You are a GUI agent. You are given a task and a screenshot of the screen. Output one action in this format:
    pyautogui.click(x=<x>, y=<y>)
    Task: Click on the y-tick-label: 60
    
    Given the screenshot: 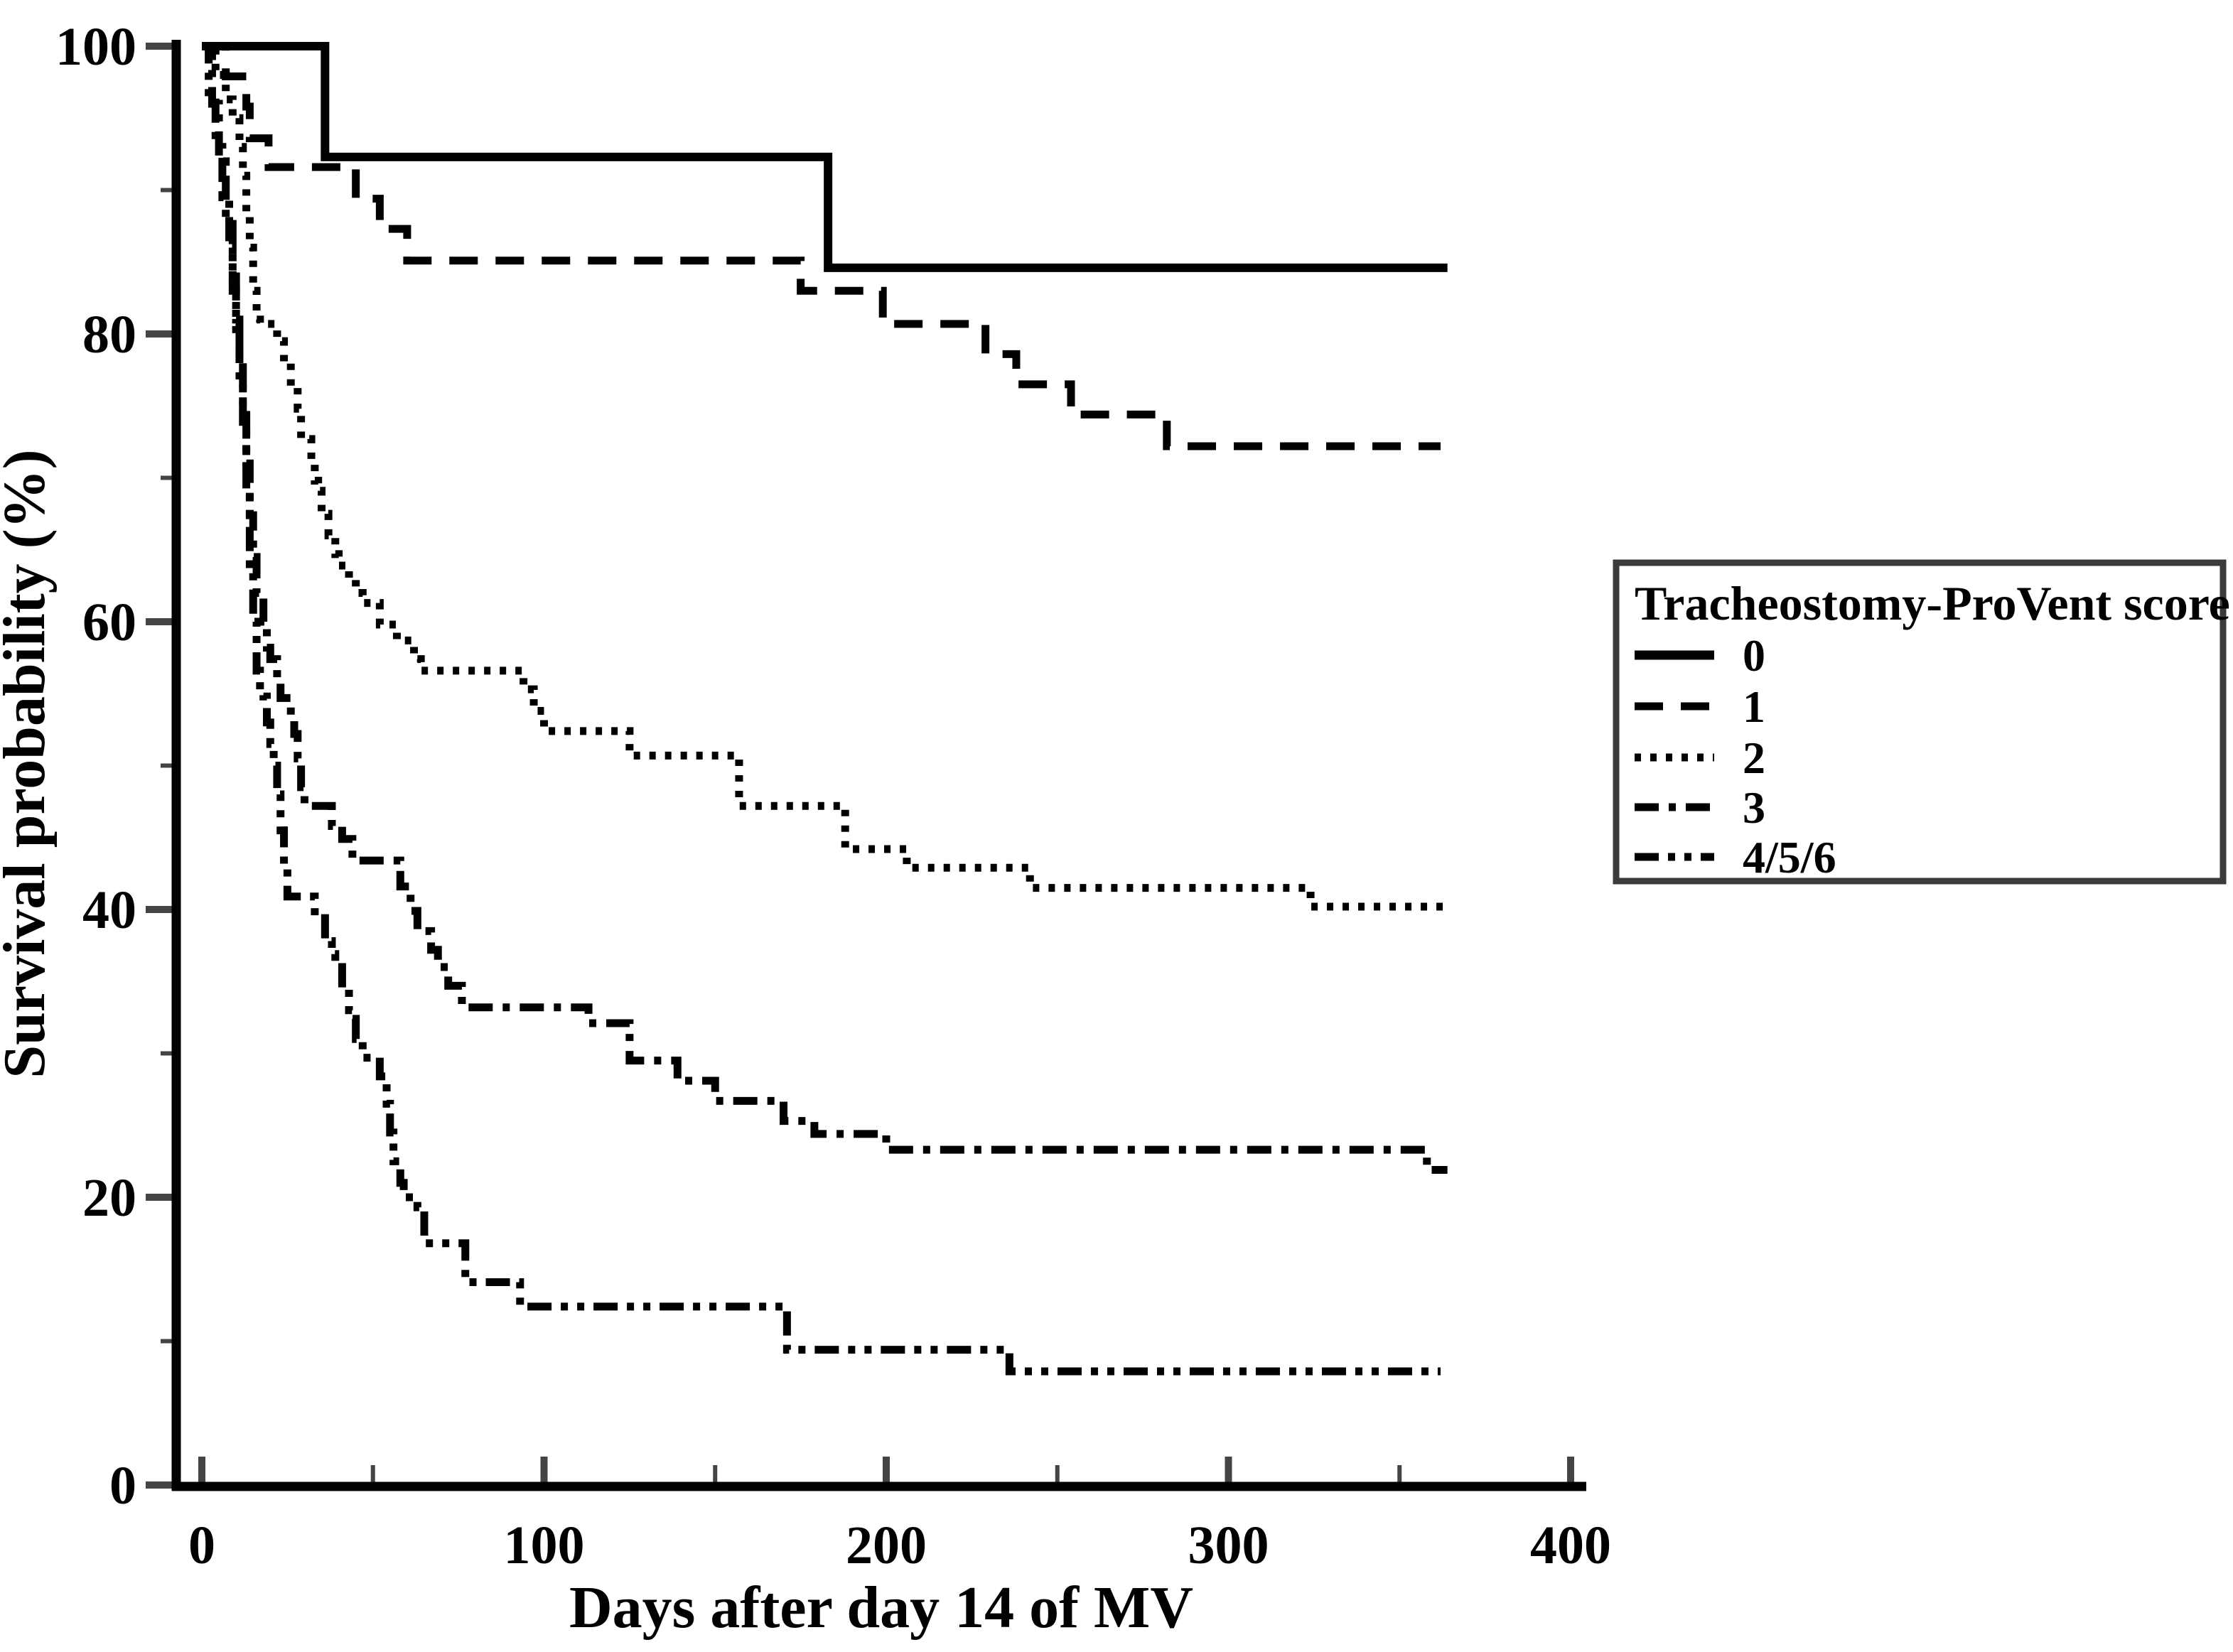 What is the action you would take?
    pyautogui.click(x=109, y=622)
    